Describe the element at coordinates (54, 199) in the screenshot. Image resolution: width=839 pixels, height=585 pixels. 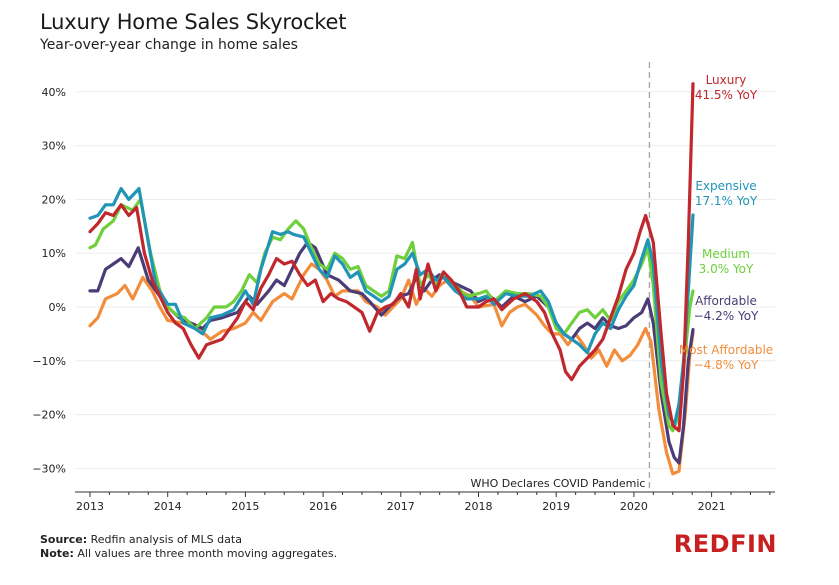
I see `y-tick-label: 20%` at that location.